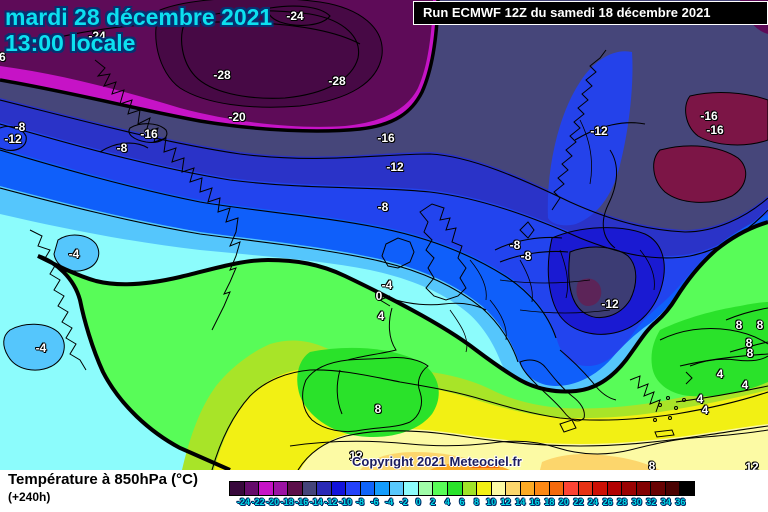 Image resolution: width=768 pixels, height=512 pixels. What do you see at coordinates (70, 43) in the screenshot?
I see `forecast-time: 13:00 locale` at bounding box center [70, 43].